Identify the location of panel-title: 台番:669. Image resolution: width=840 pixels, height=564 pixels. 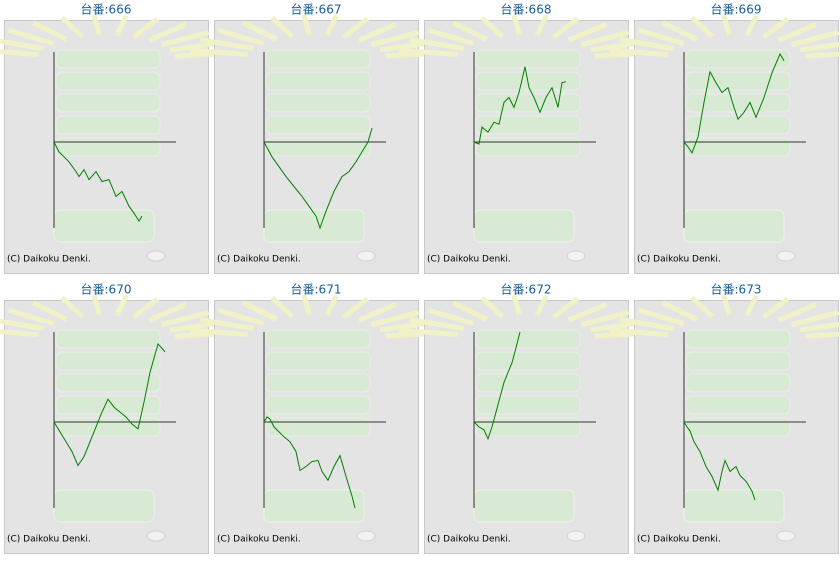
(736, 9).